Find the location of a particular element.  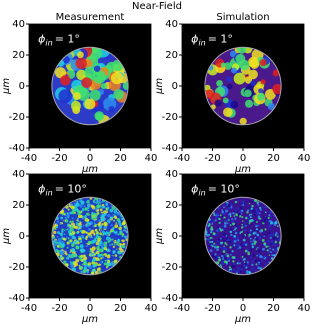

column-title: Simulation is located at coordinates (242, 17).